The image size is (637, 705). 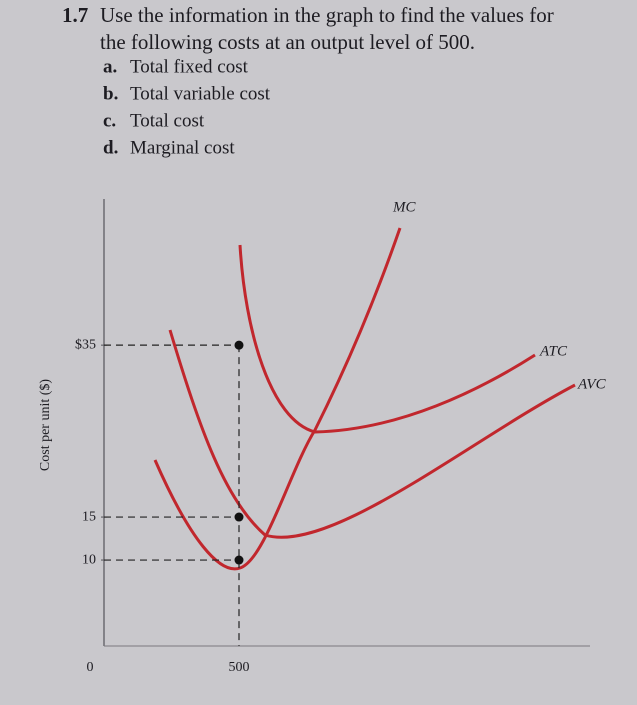 I want to click on item-letter: d., so click(x=110, y=147).